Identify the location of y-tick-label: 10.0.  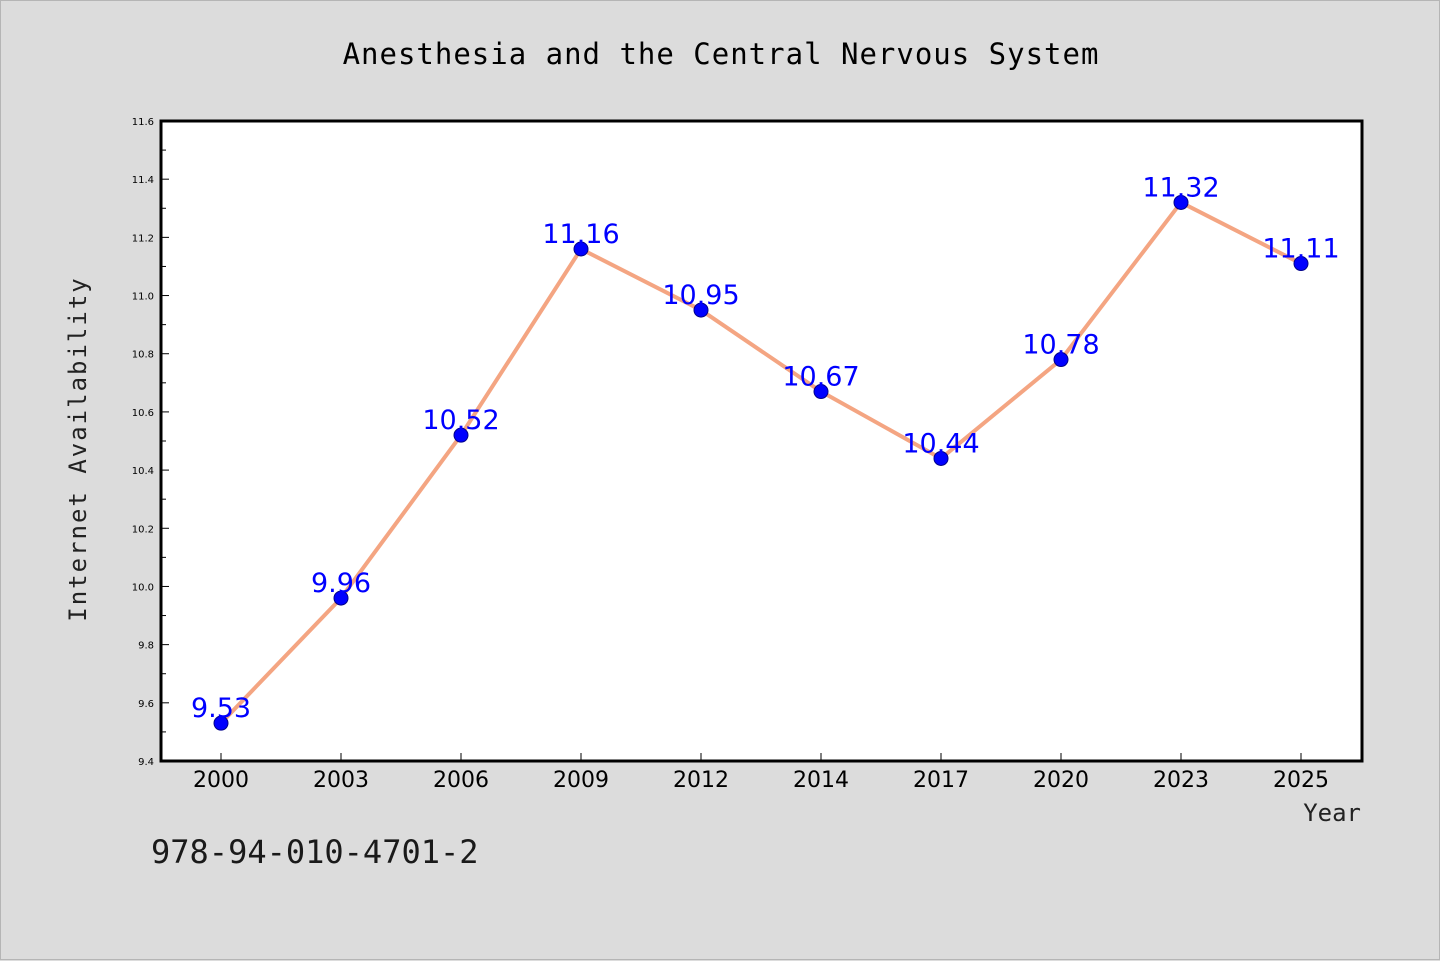
(143, 587).